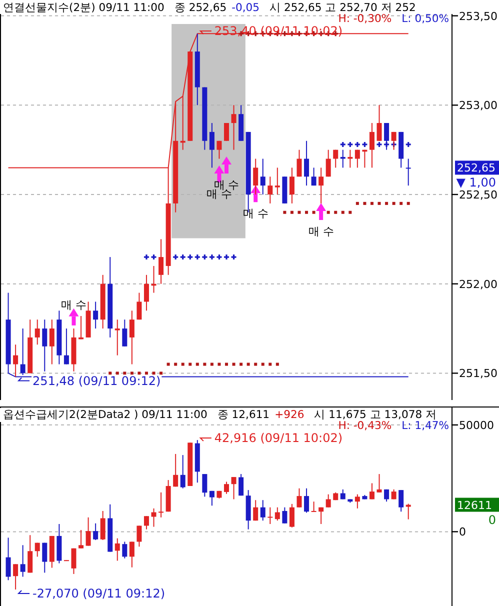 The width and height of the screenshot is (499, 606). What do you see at coordinates (478, 105) in the screenshot?
I see `y-tick-label: 253,00` at bounding box center [478, 105].